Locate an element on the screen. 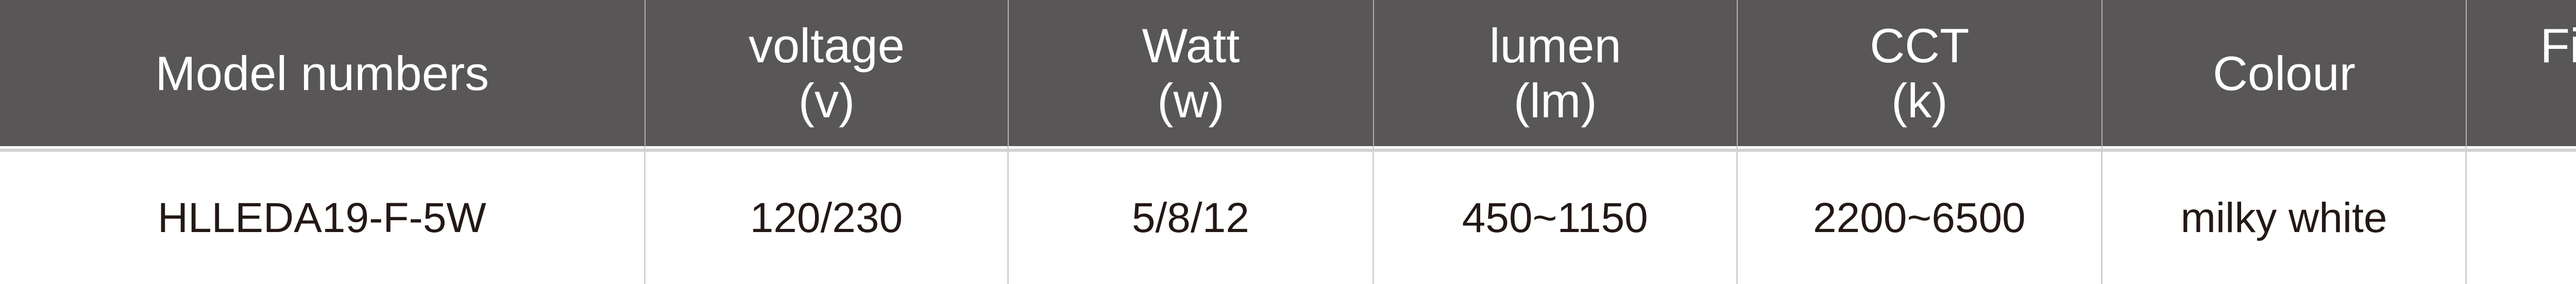 The image size is (2576, 284). cell-filaments-count: 4 is located at coordinates (2521, 215).